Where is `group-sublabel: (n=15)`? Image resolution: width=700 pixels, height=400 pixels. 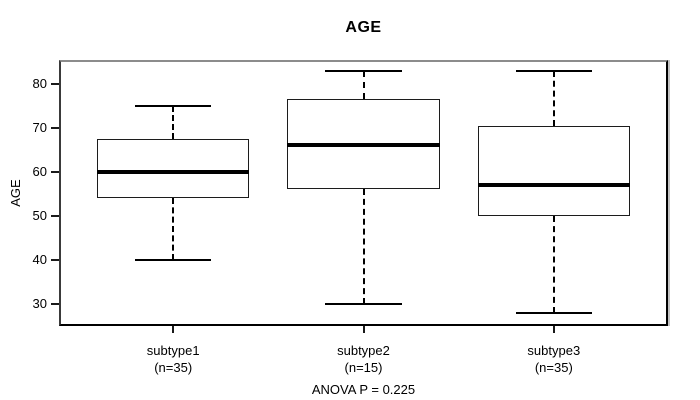
group-sublabel: (n=15) is located at coordinates (363, 367).